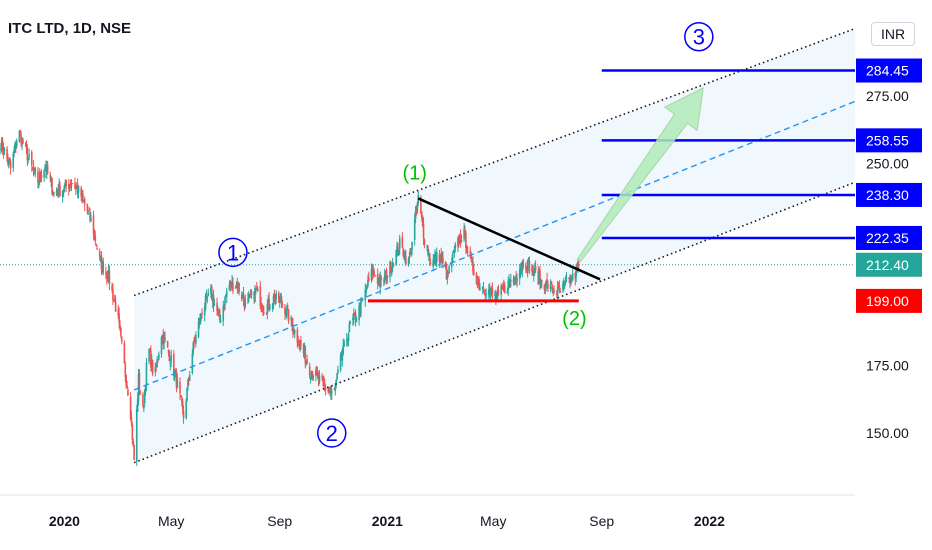 The image size is (932, 550). Describe the element at coordinates (387, 521) in the screenshot. I see `x-tick-label: 2021` at that location.